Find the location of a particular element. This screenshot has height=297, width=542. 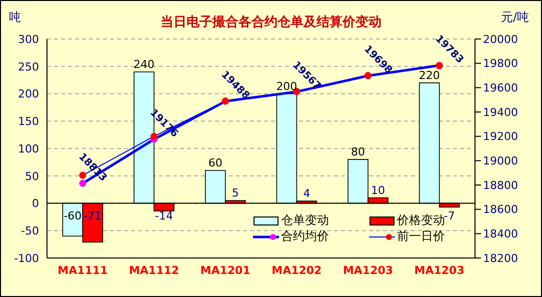

legend-label: 前一日价 is located at coordinates (421, 236).